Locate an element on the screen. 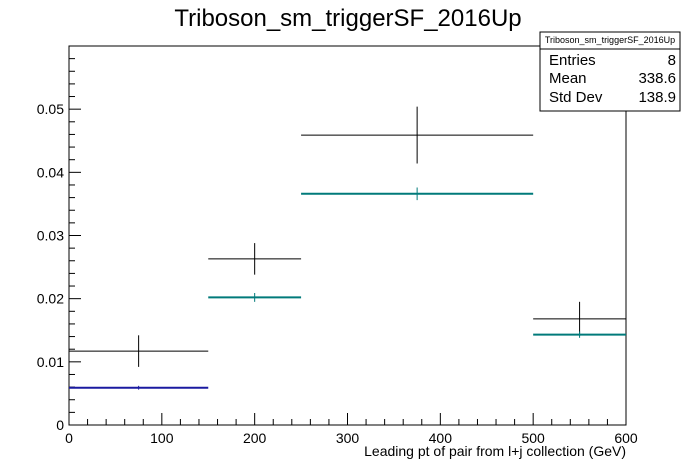 This screenshot has height=472, width=696. stats-entries-label: Entries is located at coordinates (572, 60).